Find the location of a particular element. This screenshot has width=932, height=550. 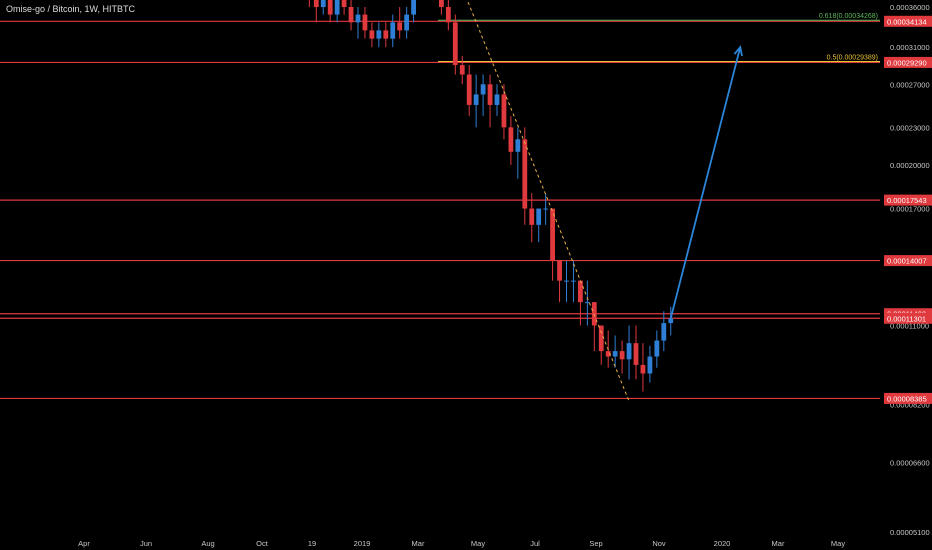

fib-level-label: 0.5(0.00029389) is located at coordinates (852, 58).